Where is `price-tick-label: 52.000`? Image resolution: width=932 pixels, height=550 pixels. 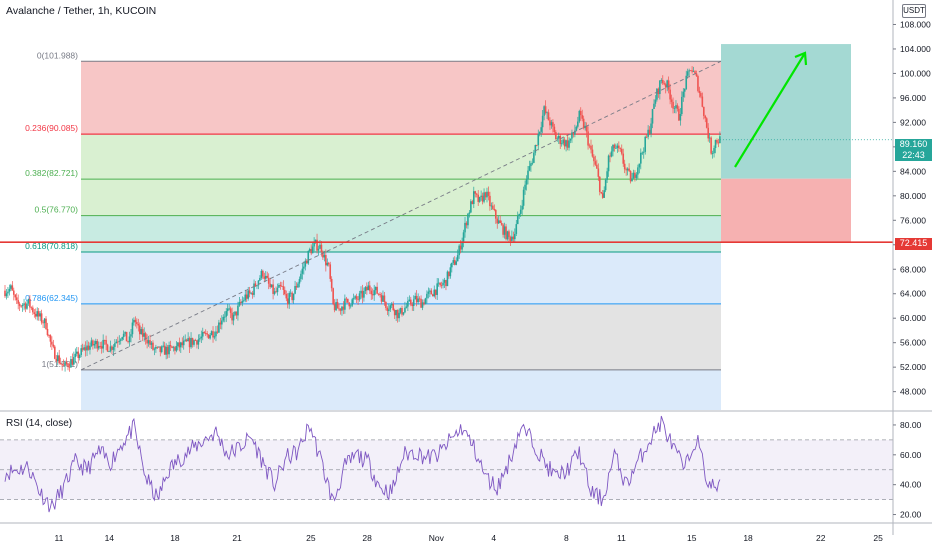
price-tick-label: 52.000 is located at coordinates (913, 367).